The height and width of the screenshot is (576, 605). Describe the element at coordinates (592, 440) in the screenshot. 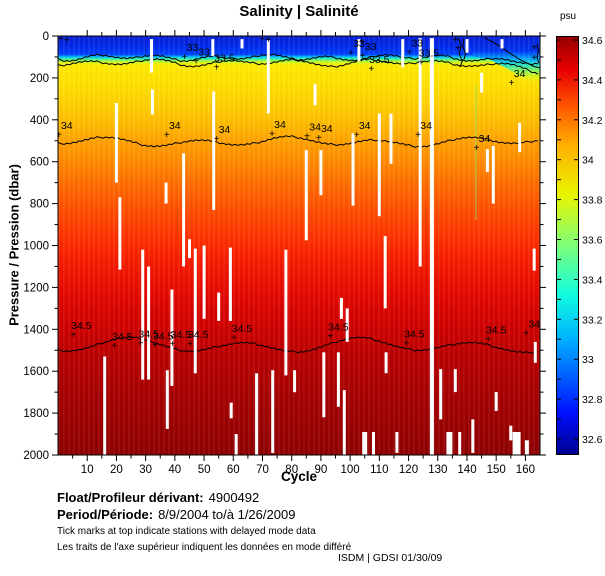

I see `colorbar-tick-label: 32.6` at that location.